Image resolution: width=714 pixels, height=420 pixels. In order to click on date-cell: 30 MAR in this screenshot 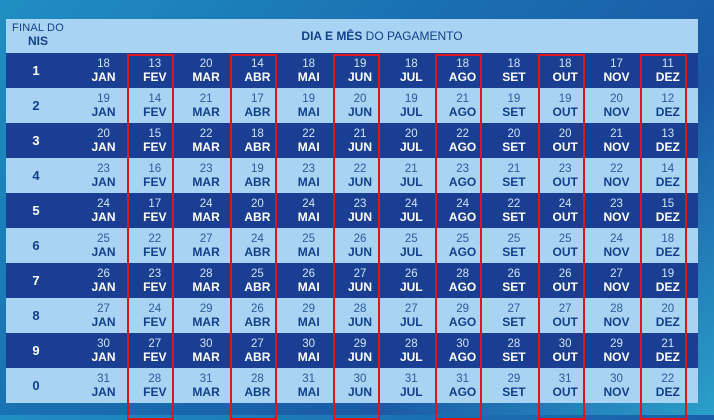, I will do `click(206, 350)`.